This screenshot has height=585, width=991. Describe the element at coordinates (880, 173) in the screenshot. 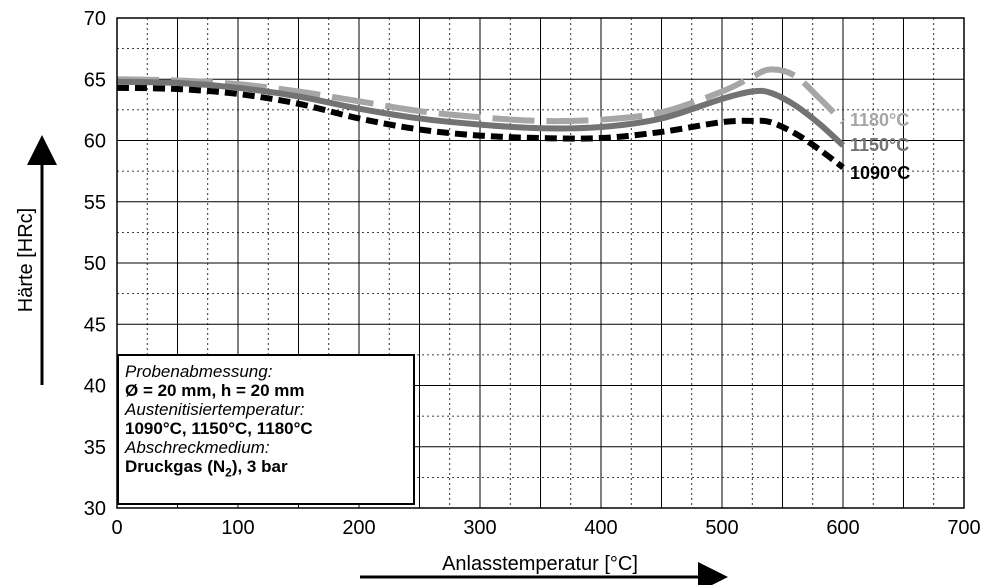

I see `series-label-1090: 1090°C` at that location.